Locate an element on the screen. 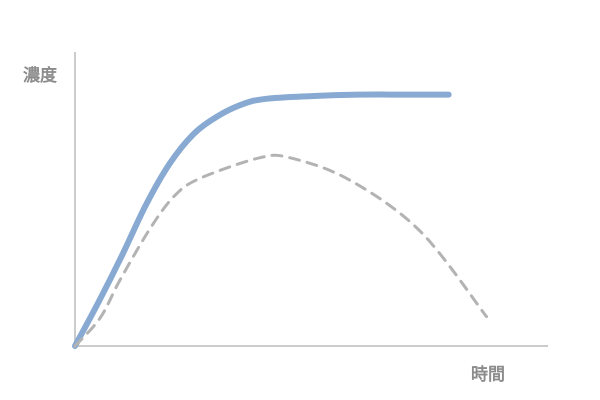 This screenshot has height=400, width=600. y-axis-label: 濃度 is located at coordinates (40, 75).